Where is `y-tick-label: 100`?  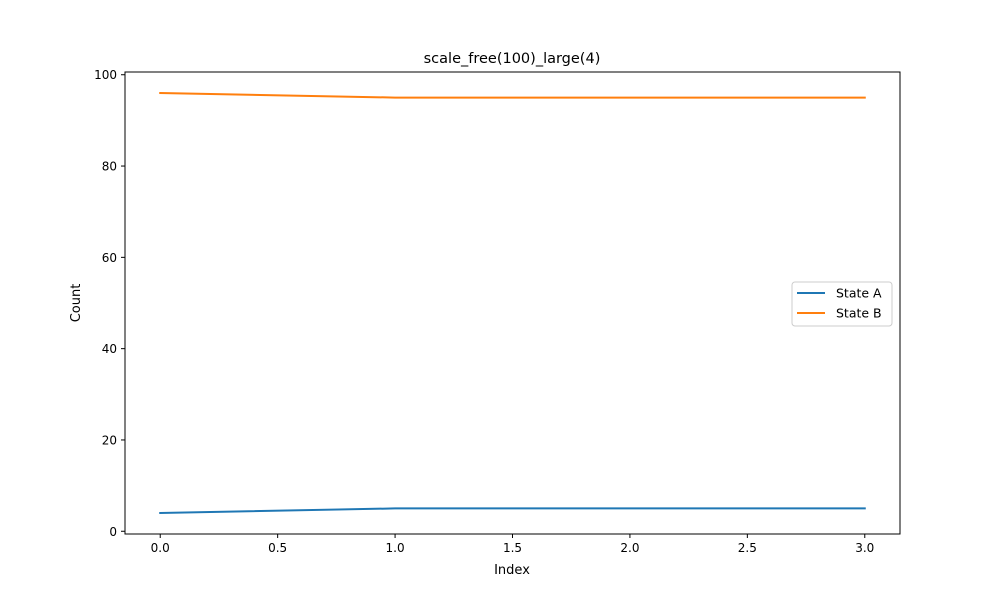 y-tick-label: 100 is located at coordinates (105, 75).